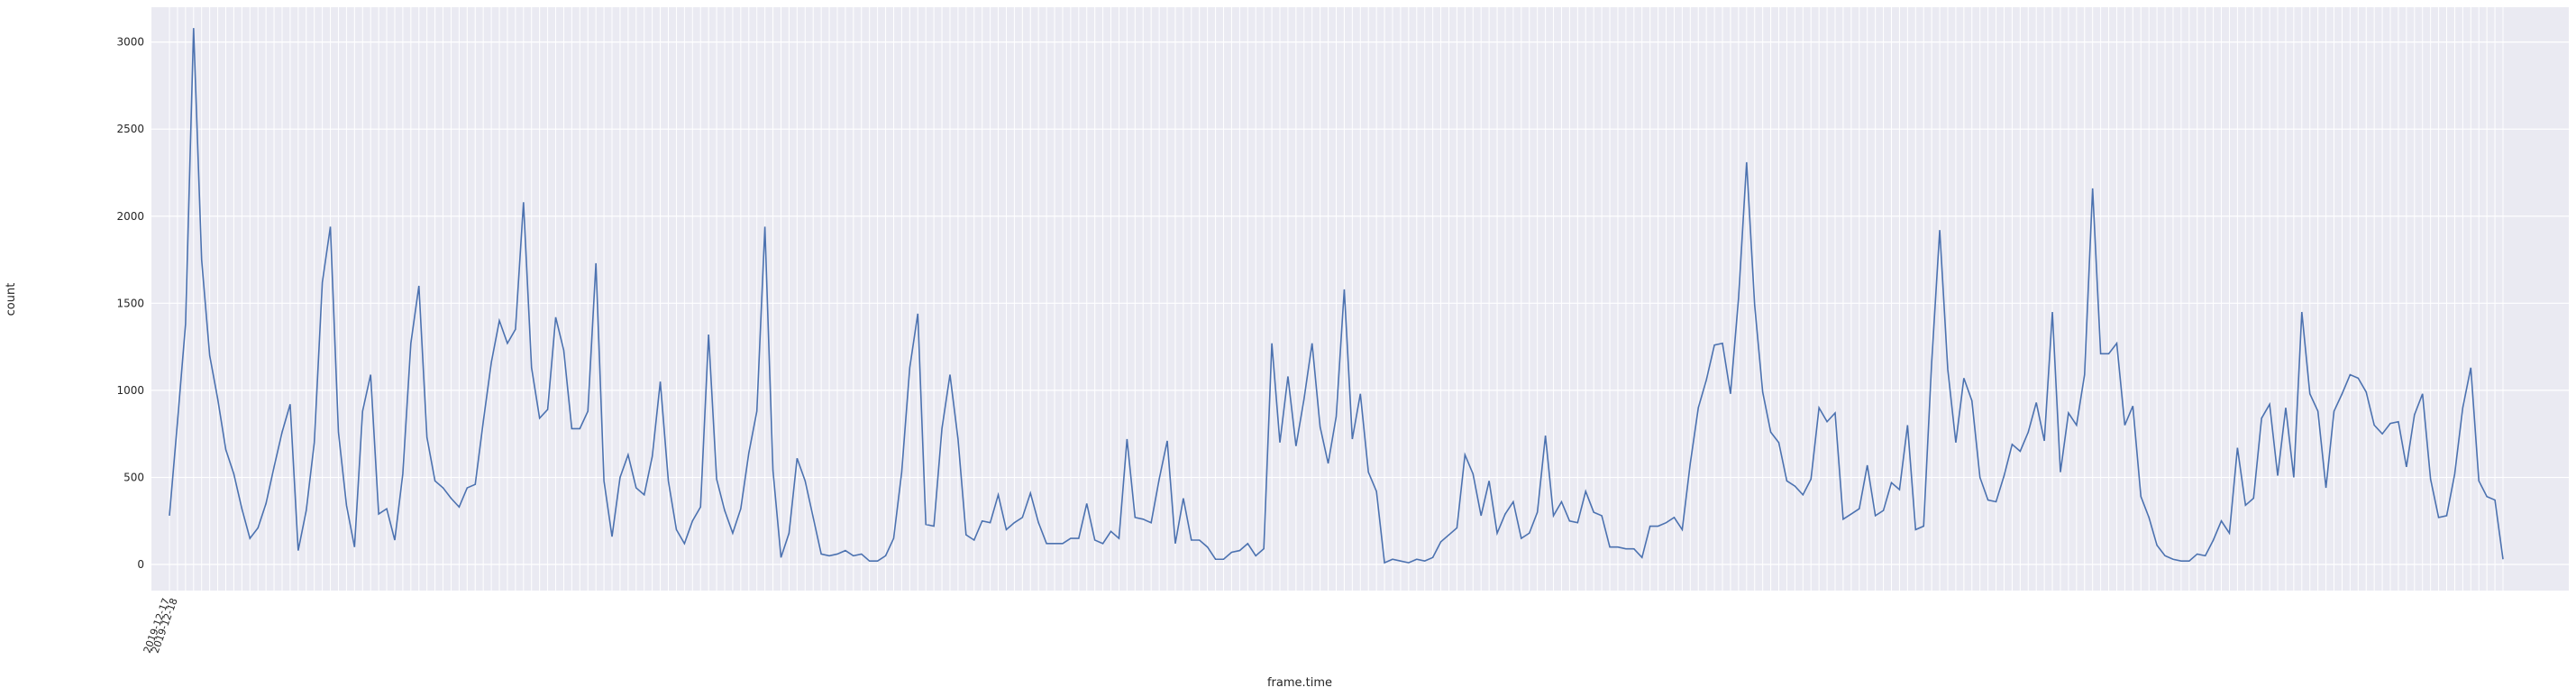  I want to click on y-tick-label: 1500, so click(130, 303).